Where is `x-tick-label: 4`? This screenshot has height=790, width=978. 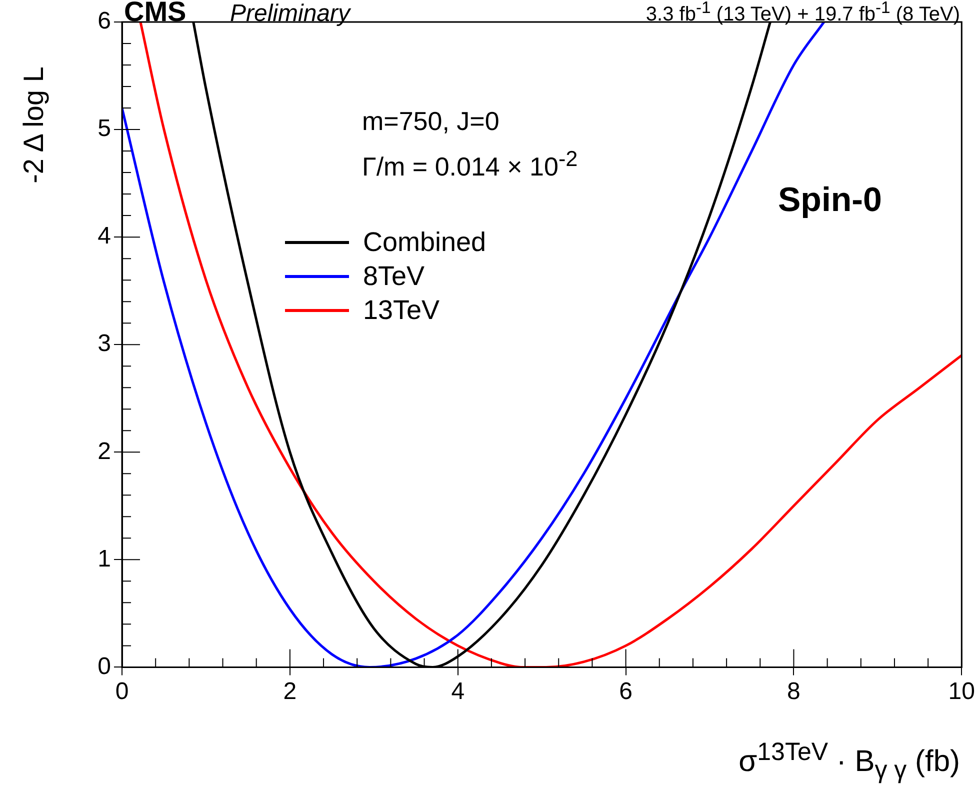 x-tick-label: 4 is located at coordinates (458, 692).